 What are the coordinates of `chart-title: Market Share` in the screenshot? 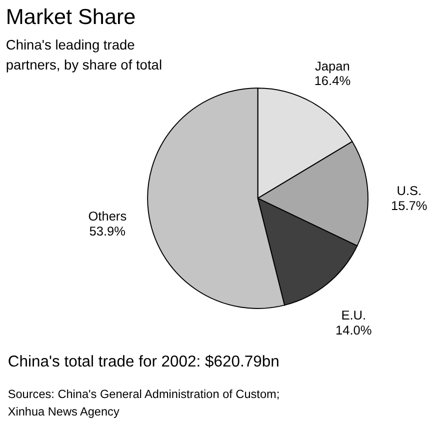 It's located at (71, 17).